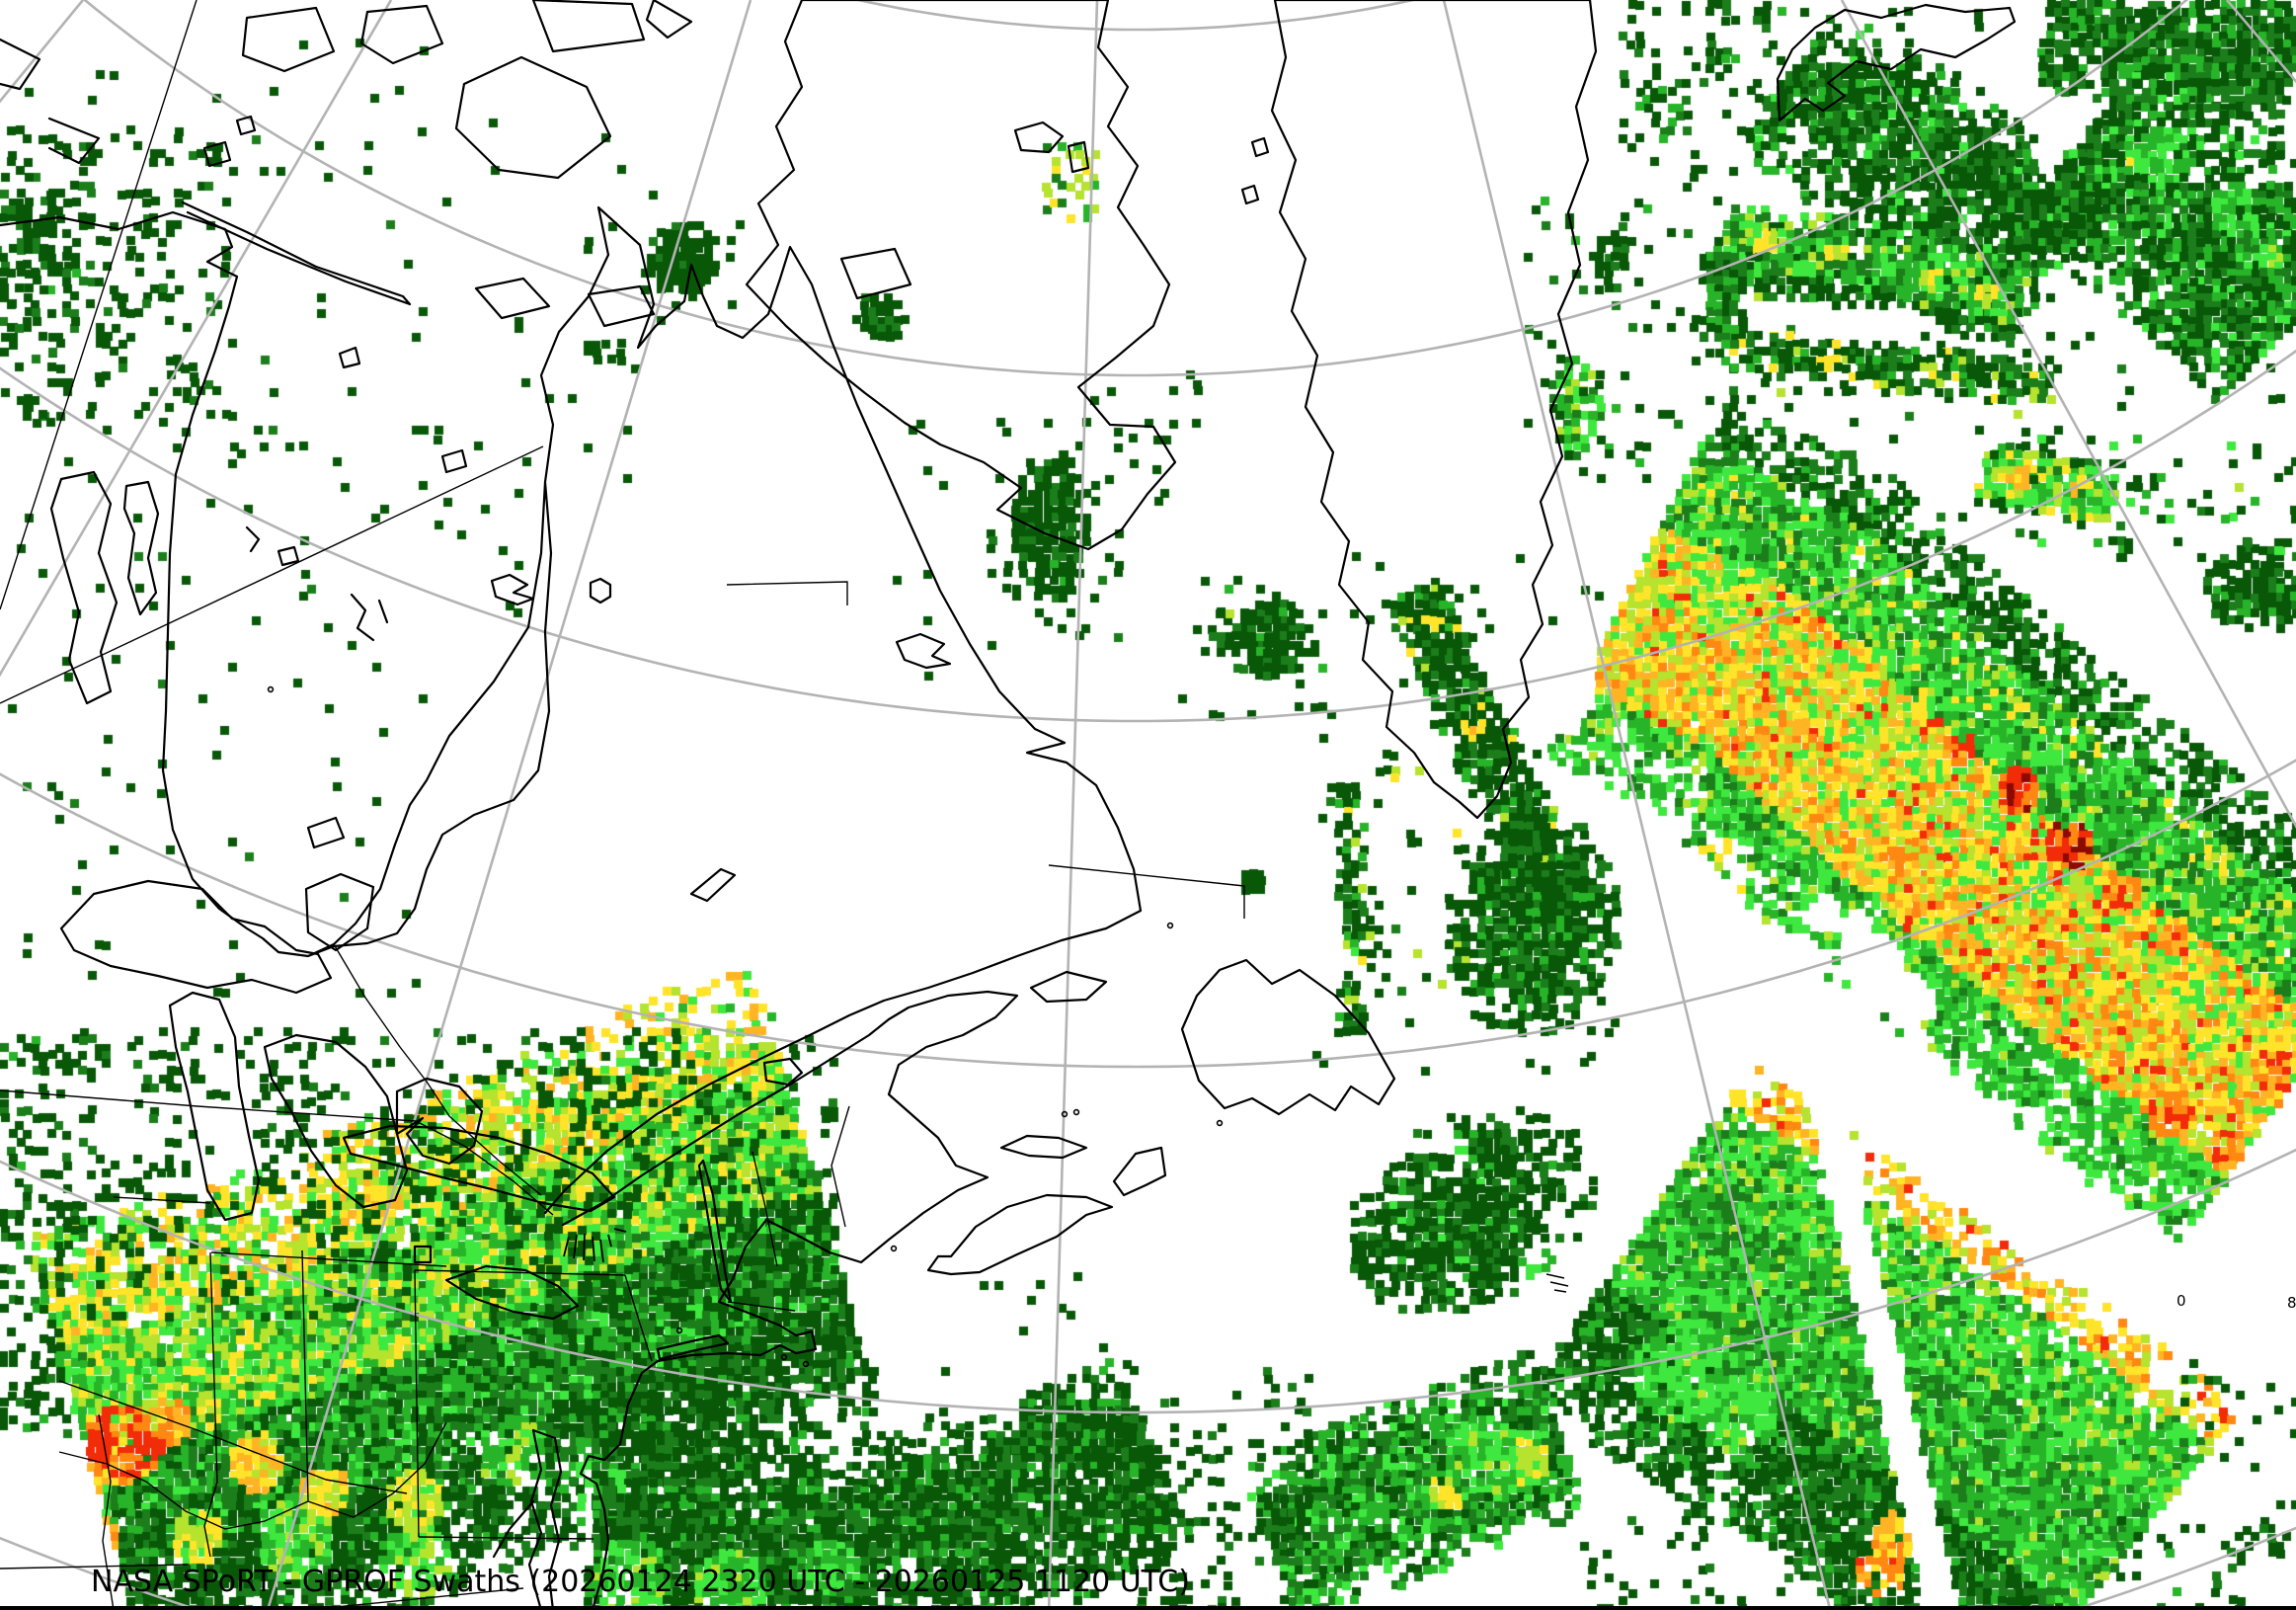  I want to click on border-ma-ct, so click(762, 1306).